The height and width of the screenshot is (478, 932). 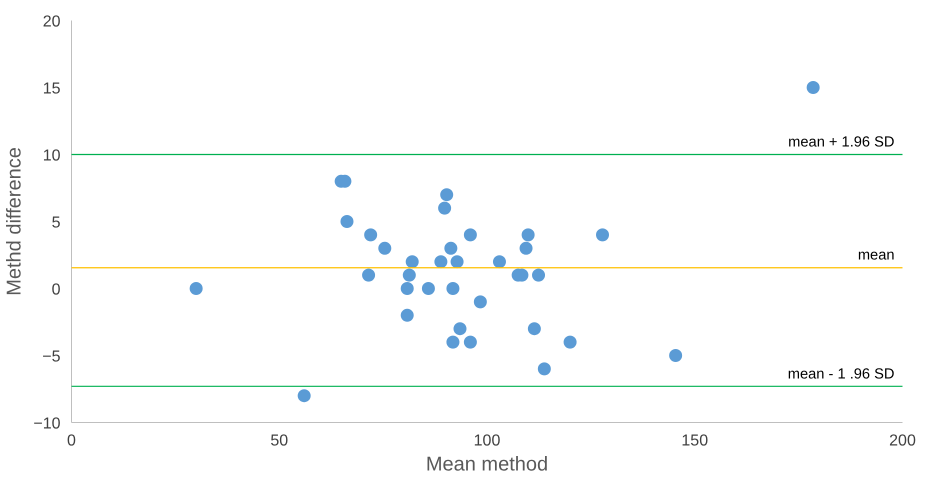 What do you see at coordinates (51, 156) in the screenshot?
I see `y-tick-label: 10` at bounding box center [51, 156].